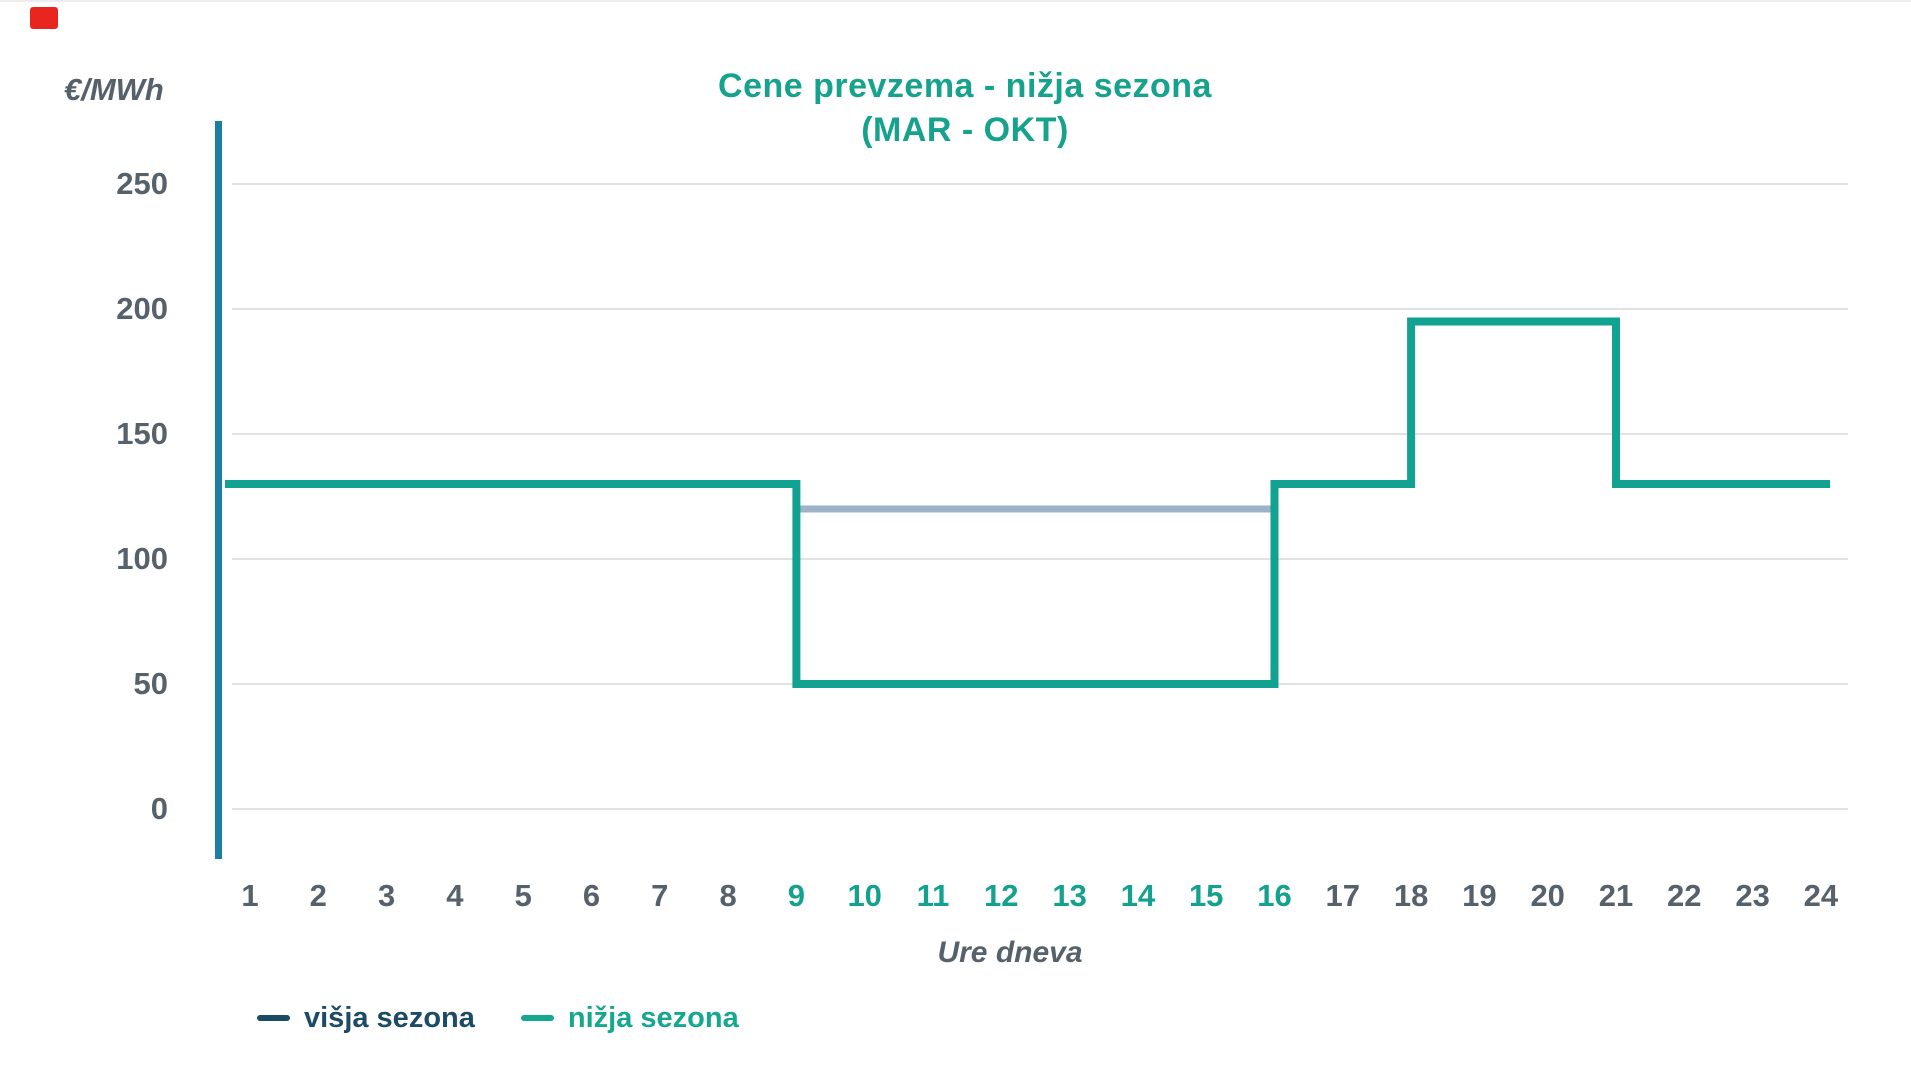 The width and height of the screenshot is (1911, 1074). Describe the element at coordinates (142, 308) in the screenshot. I see `y-tick-label-200: 200` at that location.